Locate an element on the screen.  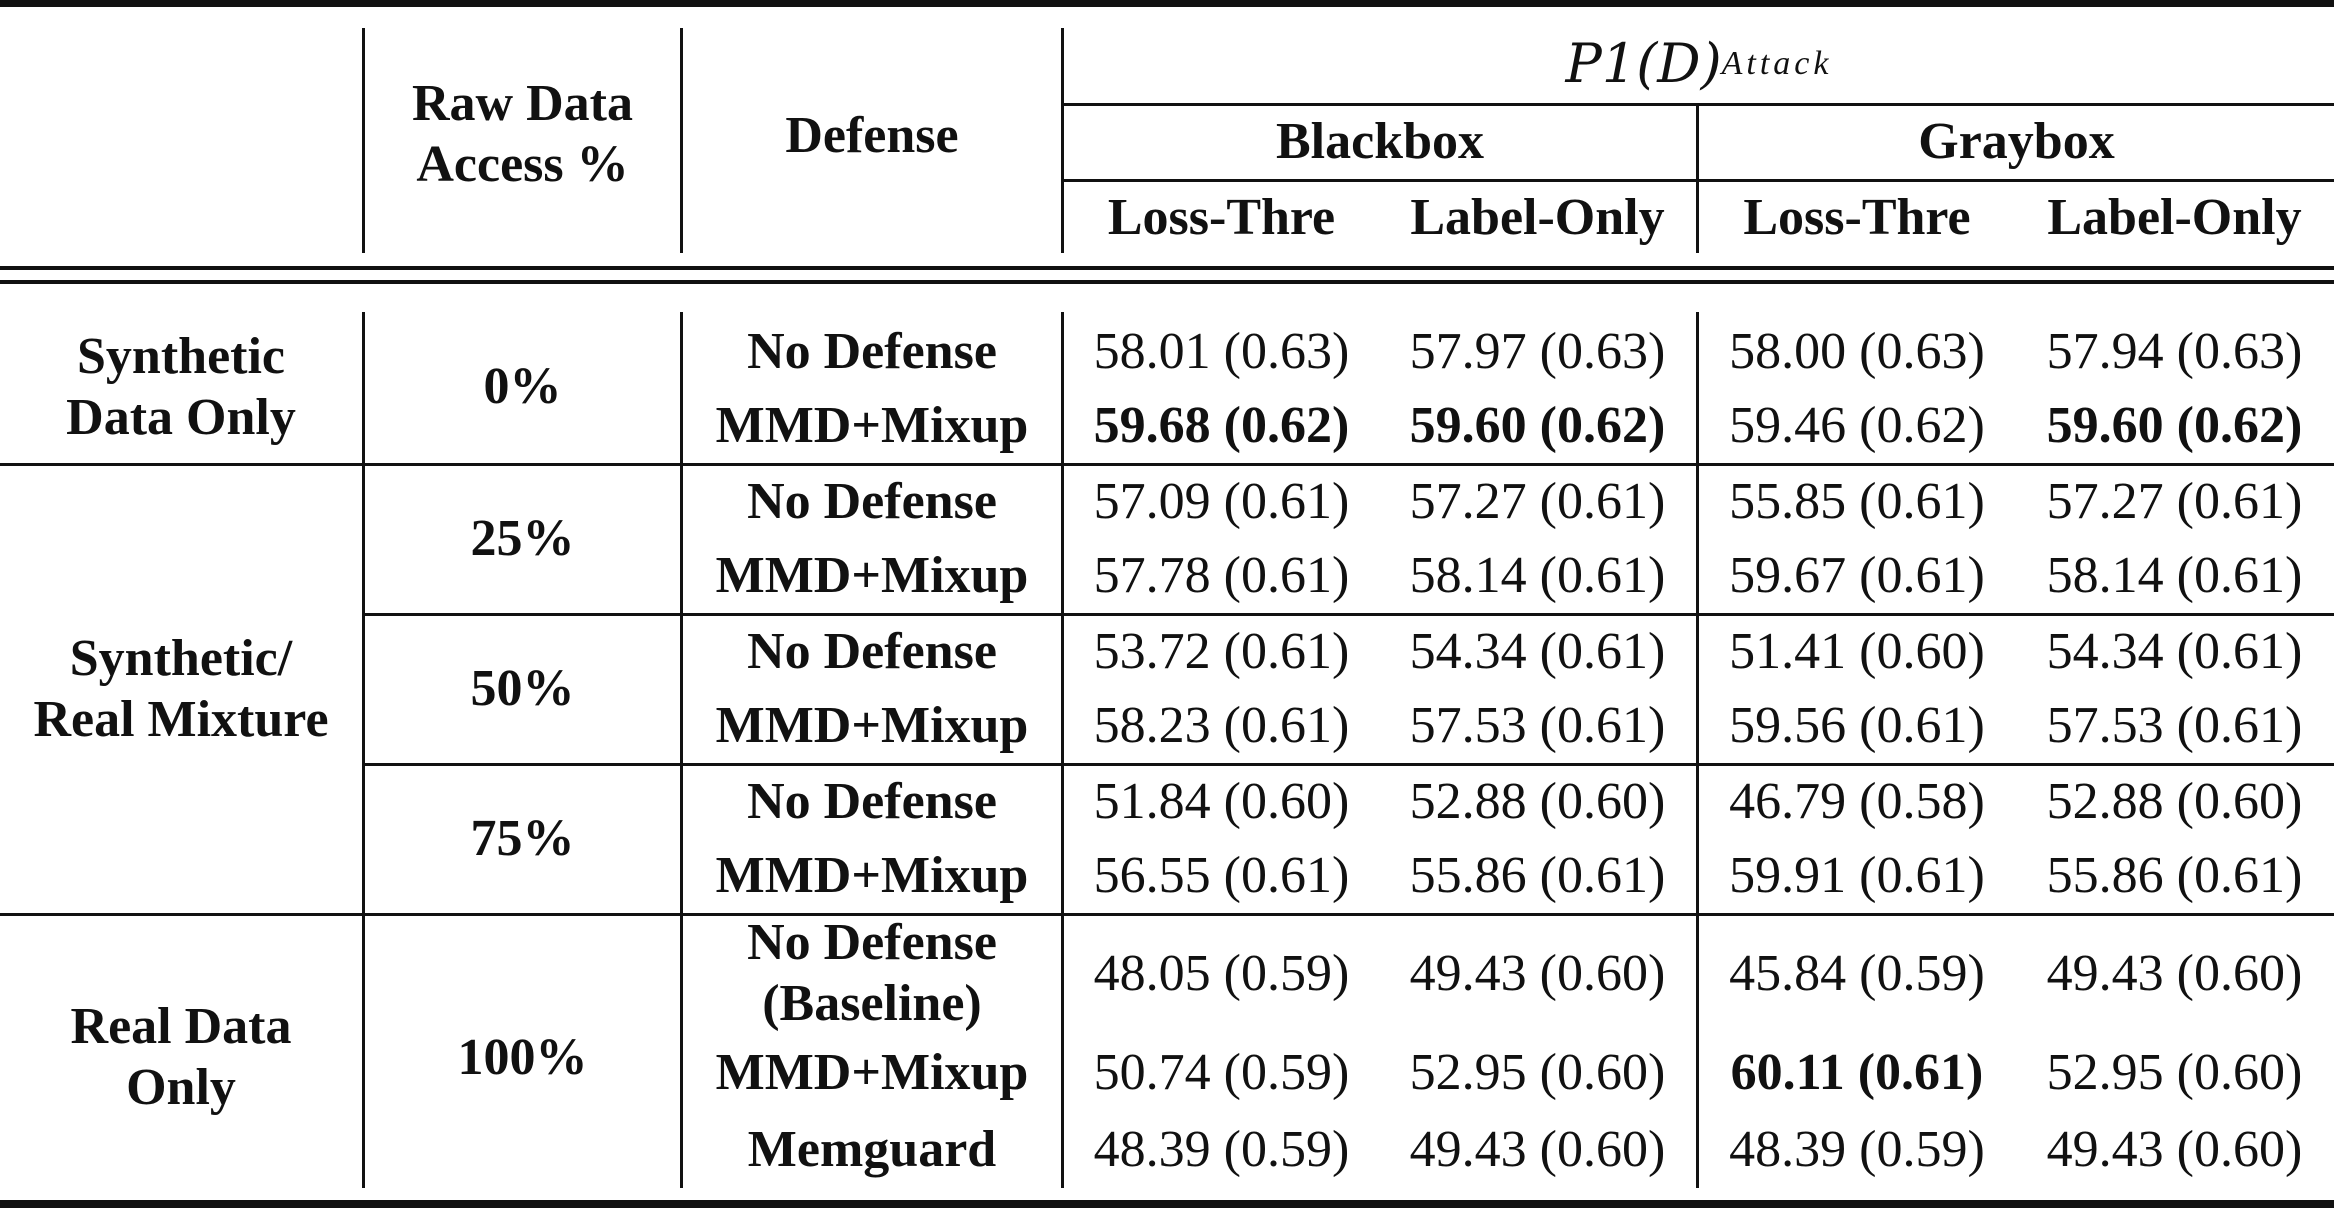
col-rule-3-body is located at coordinates (1062, 750).